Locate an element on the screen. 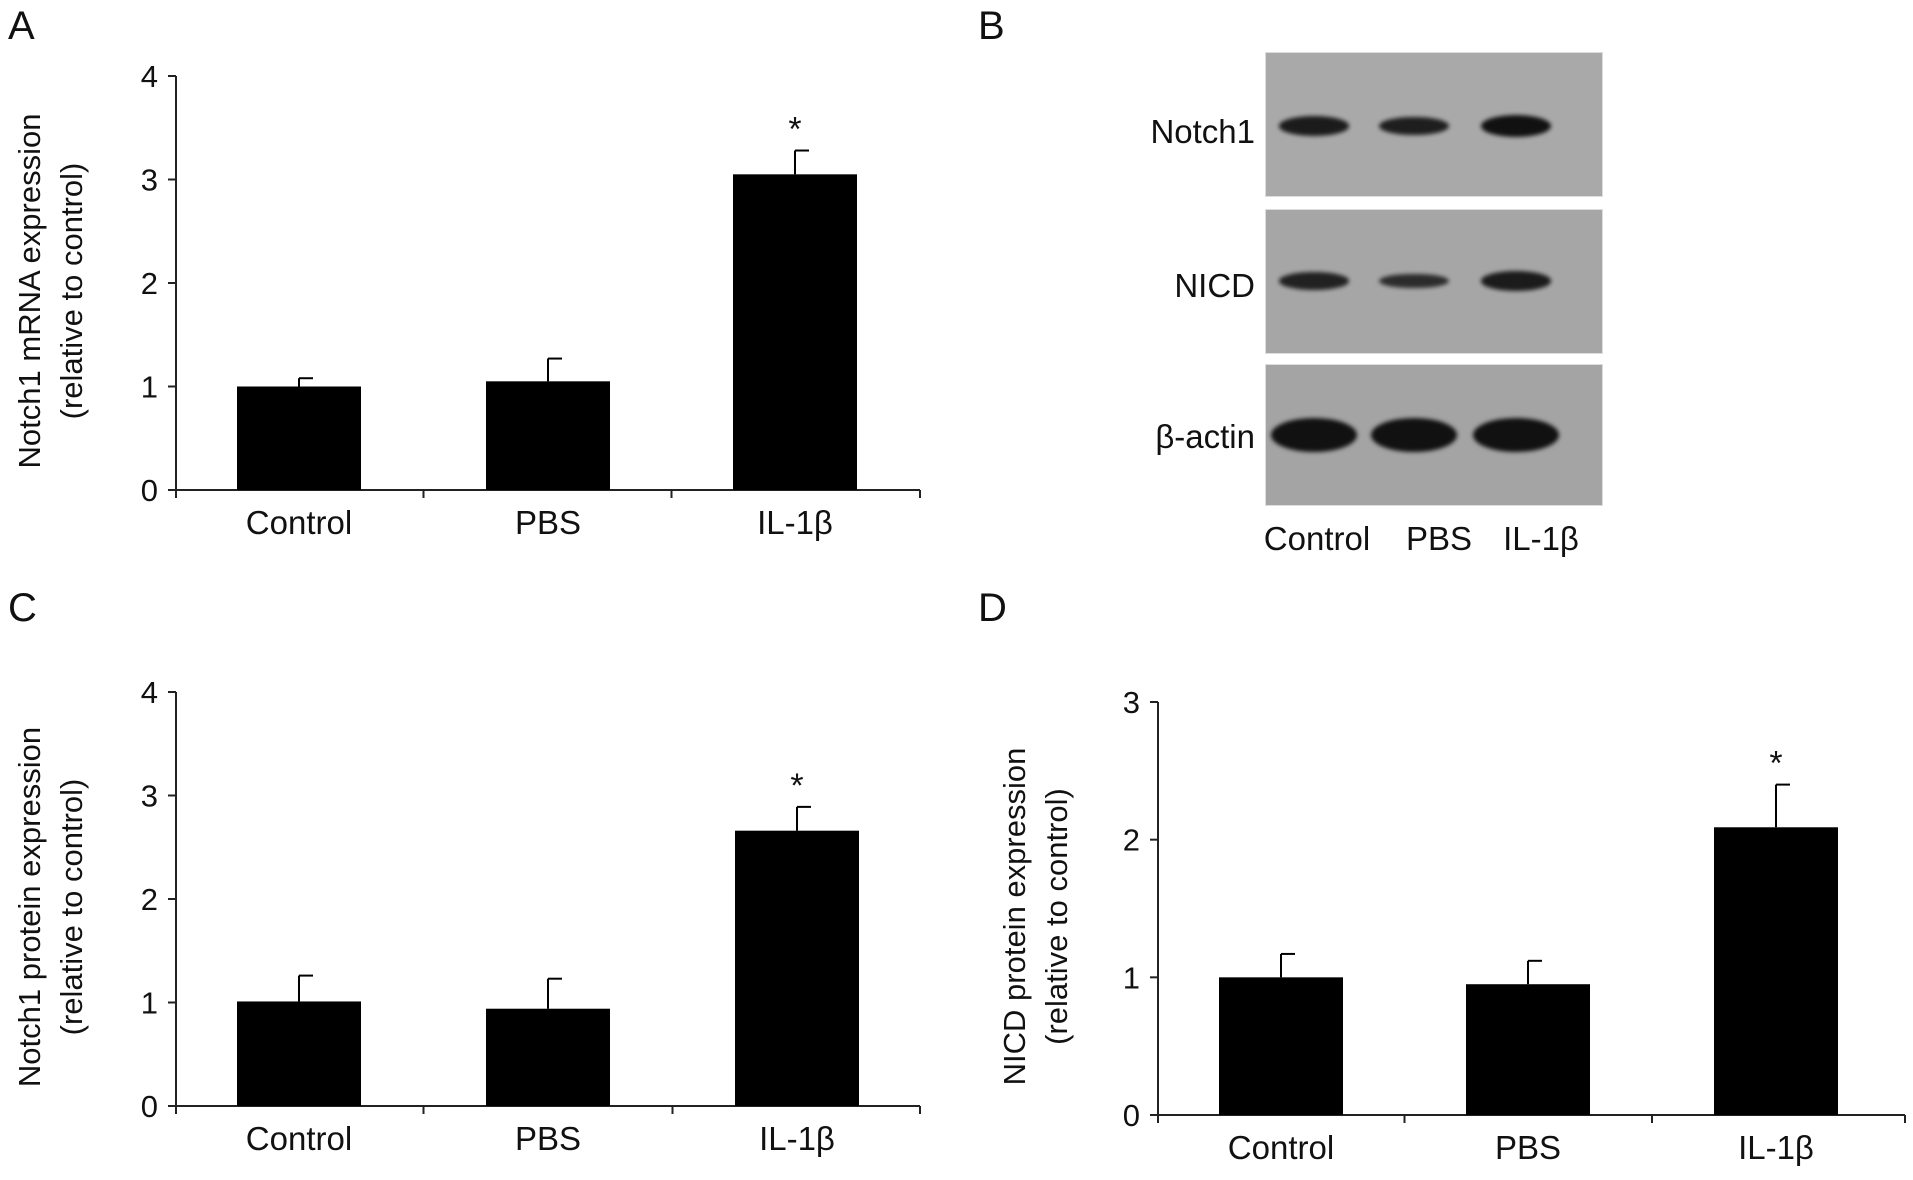 The width and height of the screenshot is (1913, 1180). chart-d-significance-2: * is located at coordinates (1775, 764).